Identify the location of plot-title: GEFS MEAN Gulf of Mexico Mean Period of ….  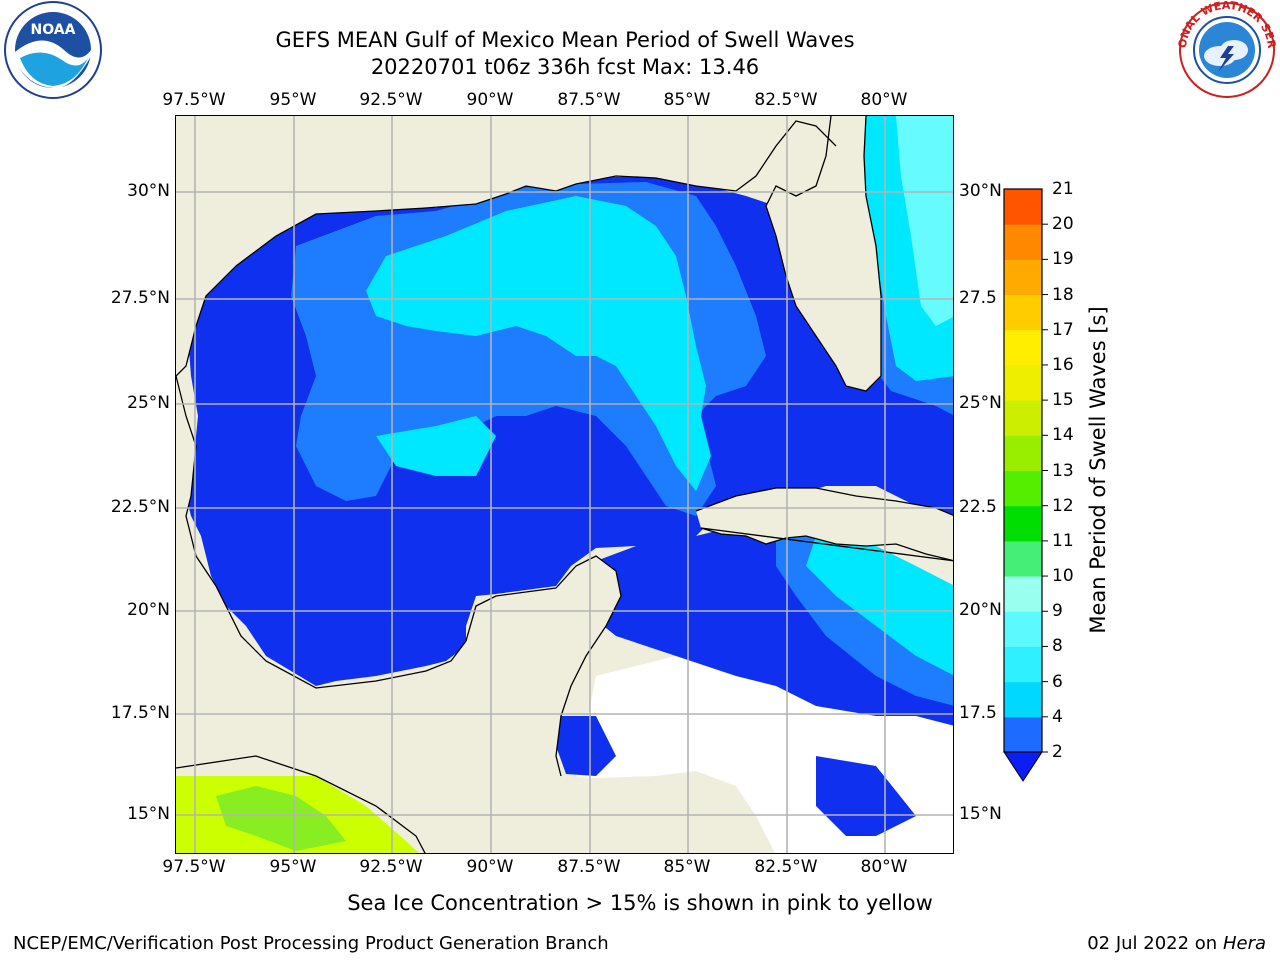
(565, 40).